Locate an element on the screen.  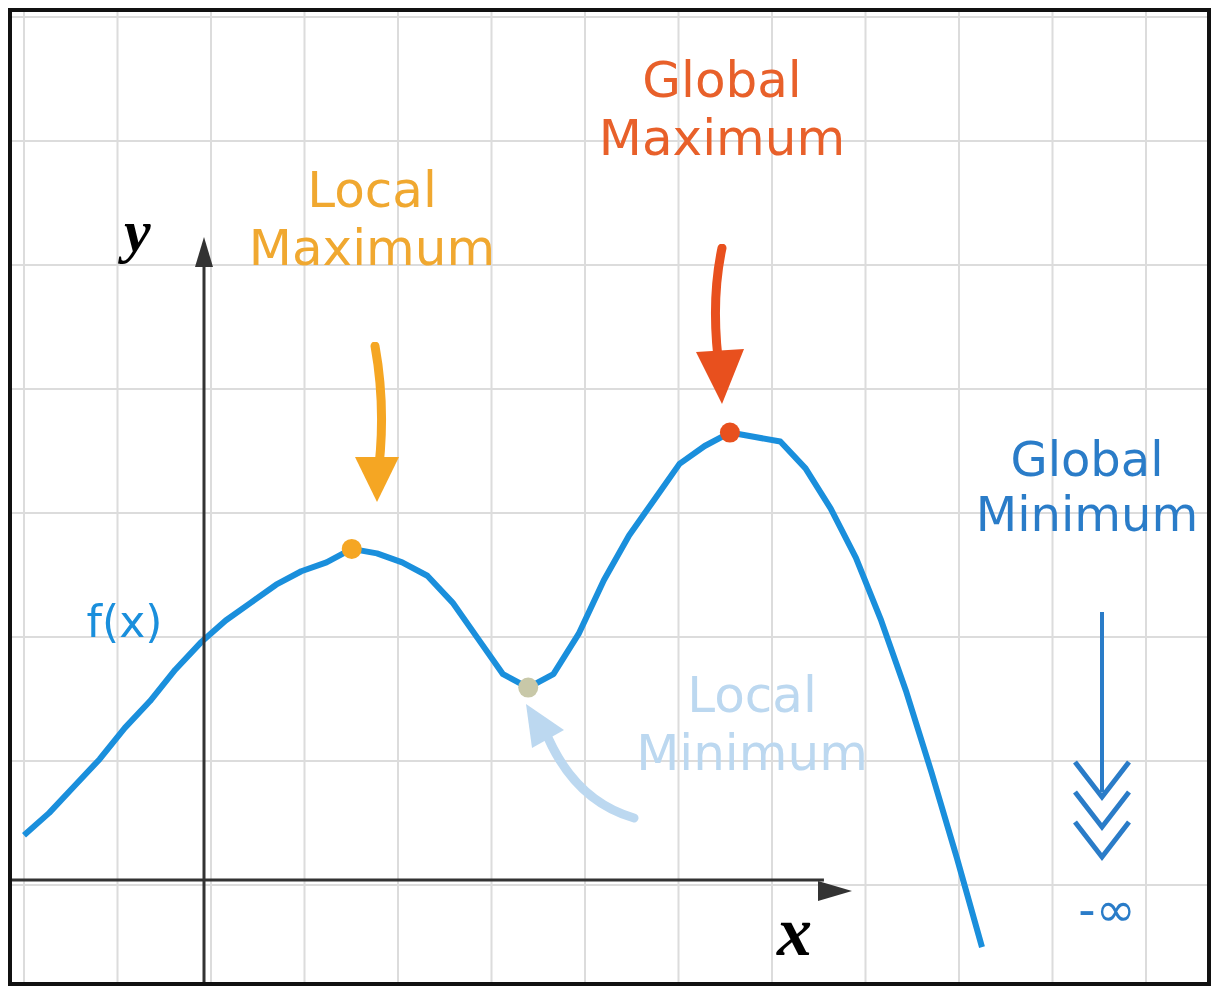
x-axis-title: x is located at coordinates (794, 932).